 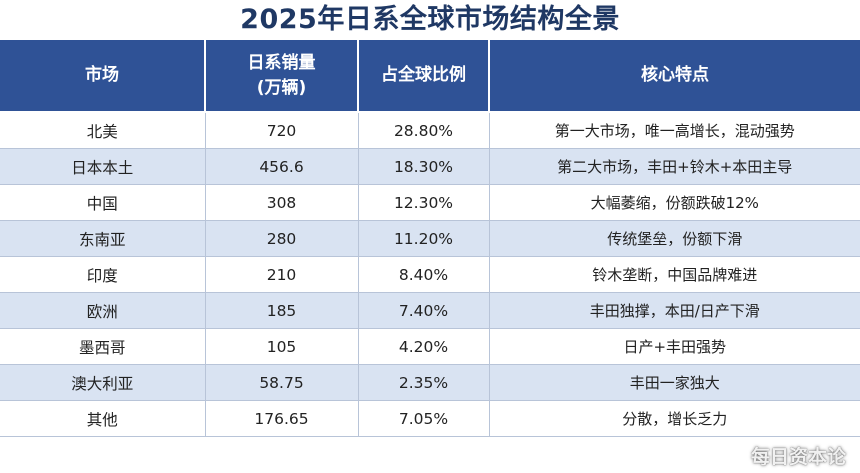 I want to click on cell-share: 11.20%, so click(x=424, y=238).